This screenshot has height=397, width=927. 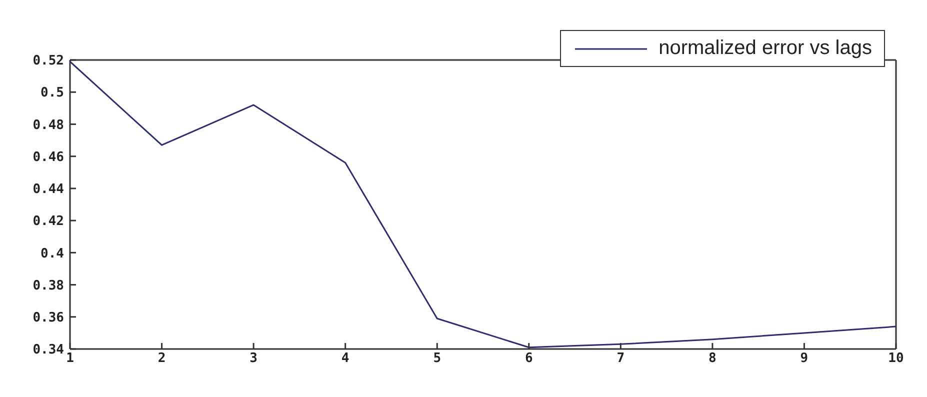 I want to click on legend-label: normalized error vs lags, so click(x=765, y=48).